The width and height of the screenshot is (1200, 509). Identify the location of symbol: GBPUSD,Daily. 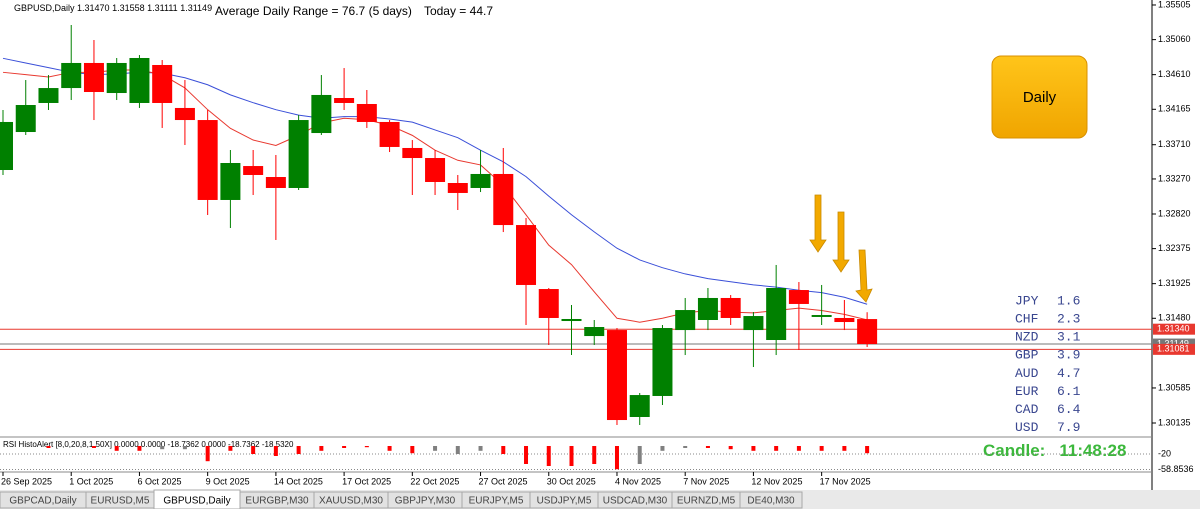
(44, 8).